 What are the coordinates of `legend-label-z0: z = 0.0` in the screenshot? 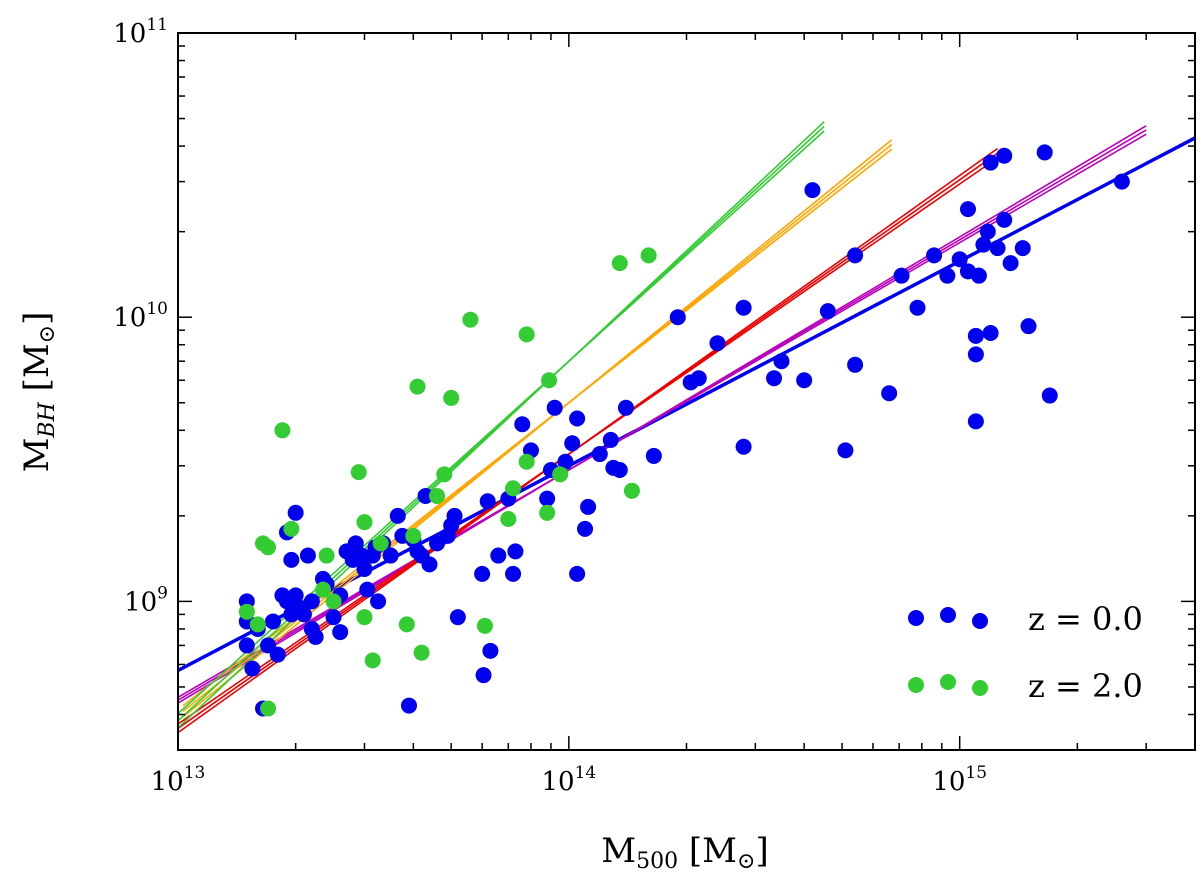 It's located at (1085, 619).